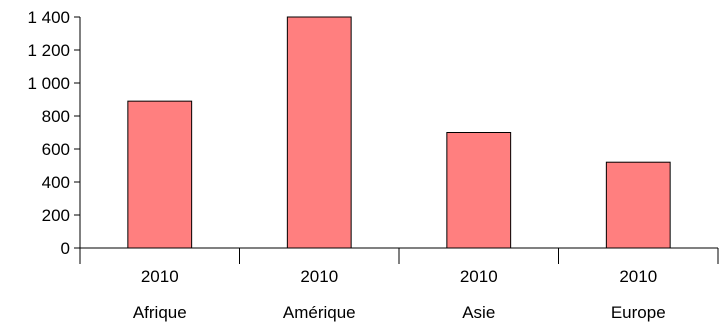  I want to click on x-category-label: Afrique, so click(160, 312).